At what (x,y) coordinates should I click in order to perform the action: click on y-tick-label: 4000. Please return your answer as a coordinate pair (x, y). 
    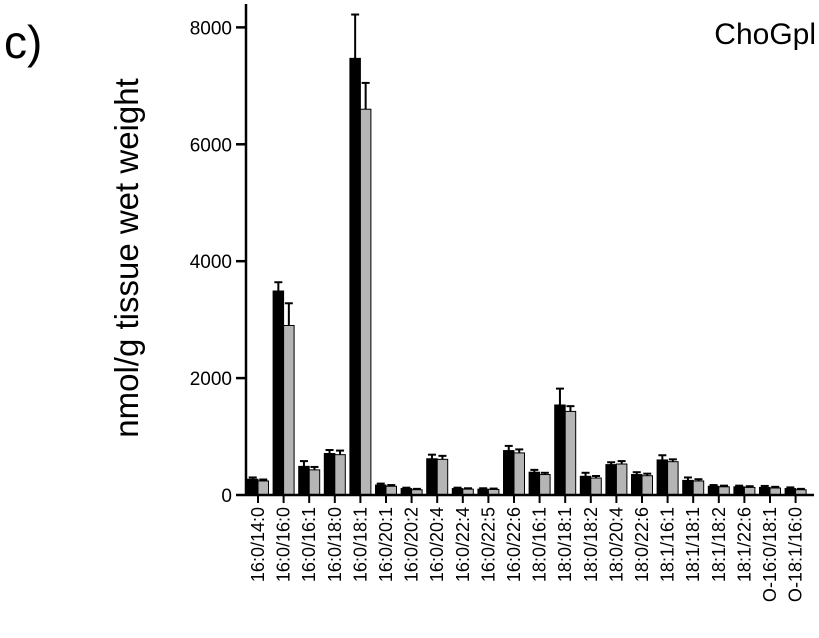
    Looking at the image, I should click on (211, 262).